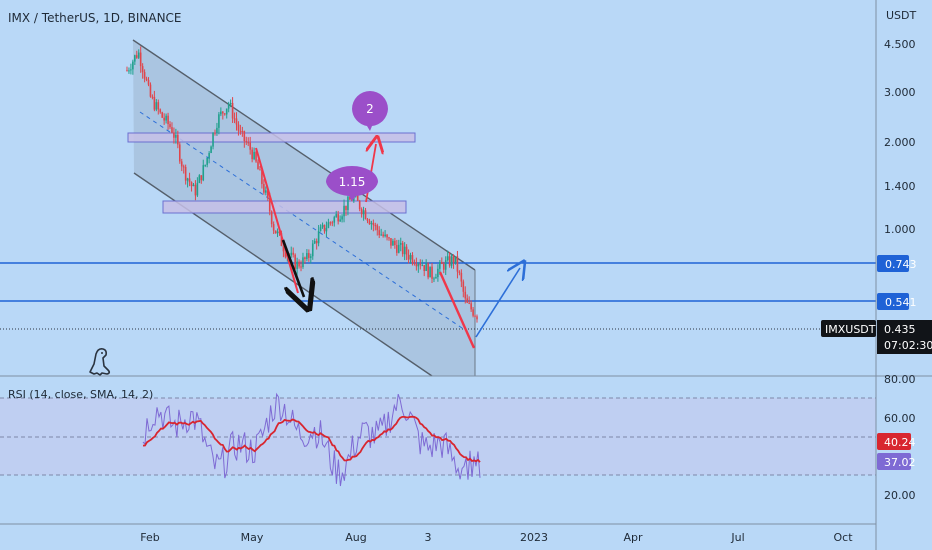 This screenshot has width=932, height=550. Describe the element at coordinates (900, 379) in the screenshot. I see `rsi-tick-label: 80.00` at that location.